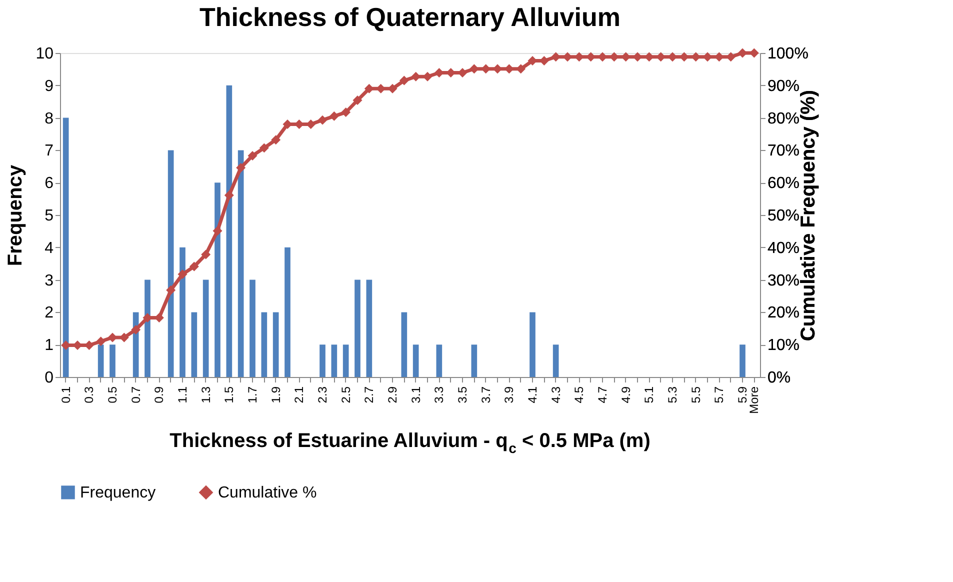  I want to click on y-tick-label: 7, so click(49, 151).